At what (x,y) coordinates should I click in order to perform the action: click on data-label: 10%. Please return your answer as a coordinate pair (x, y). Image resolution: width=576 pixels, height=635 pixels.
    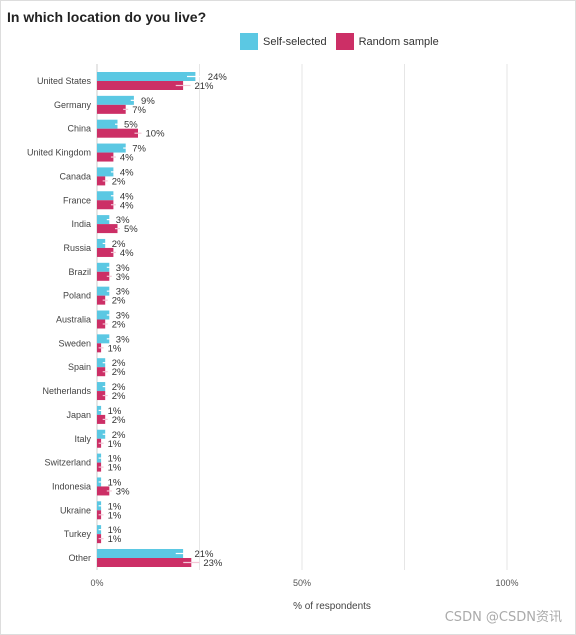
    Looking at the image, I should click on (156, 134).